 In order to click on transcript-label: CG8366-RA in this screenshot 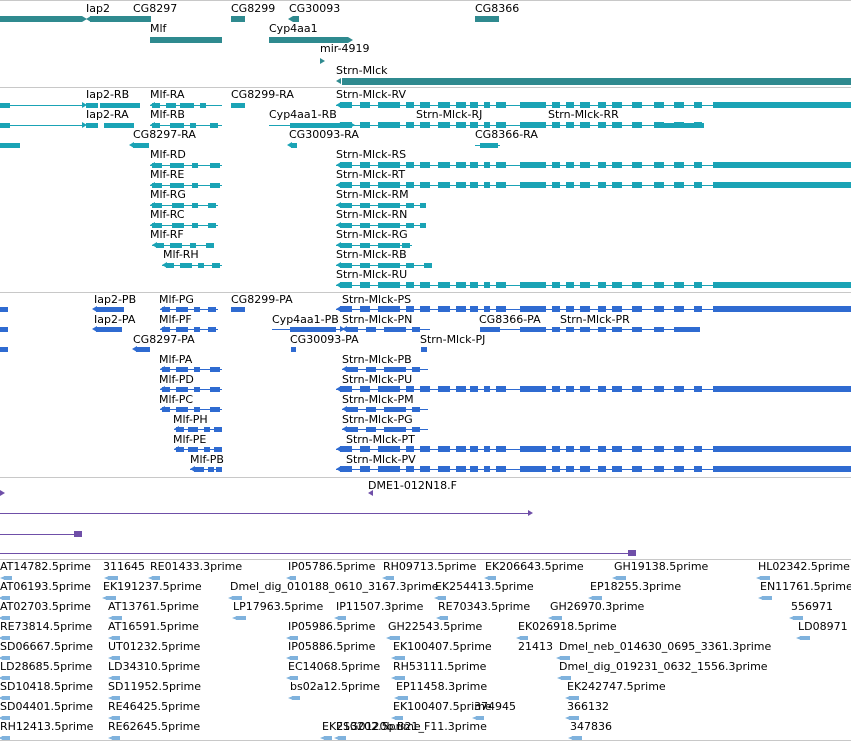, I will do `click(506, 134)`.